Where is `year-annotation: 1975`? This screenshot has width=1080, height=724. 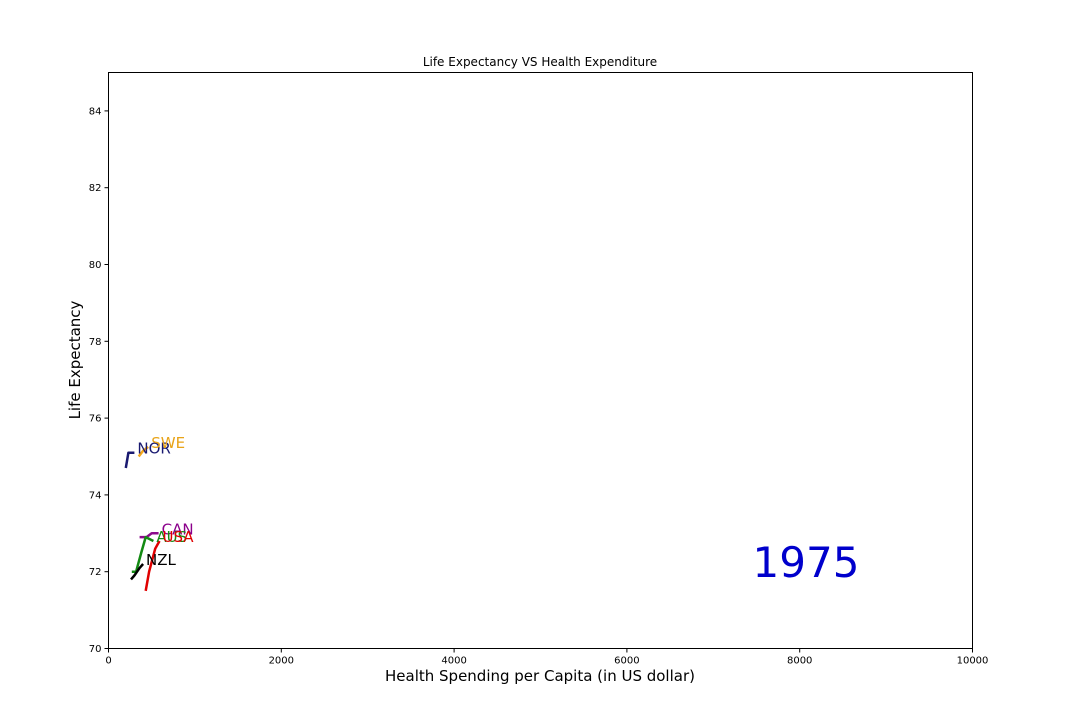
year-annotation: 1975 is located at coordinates (806, 562).